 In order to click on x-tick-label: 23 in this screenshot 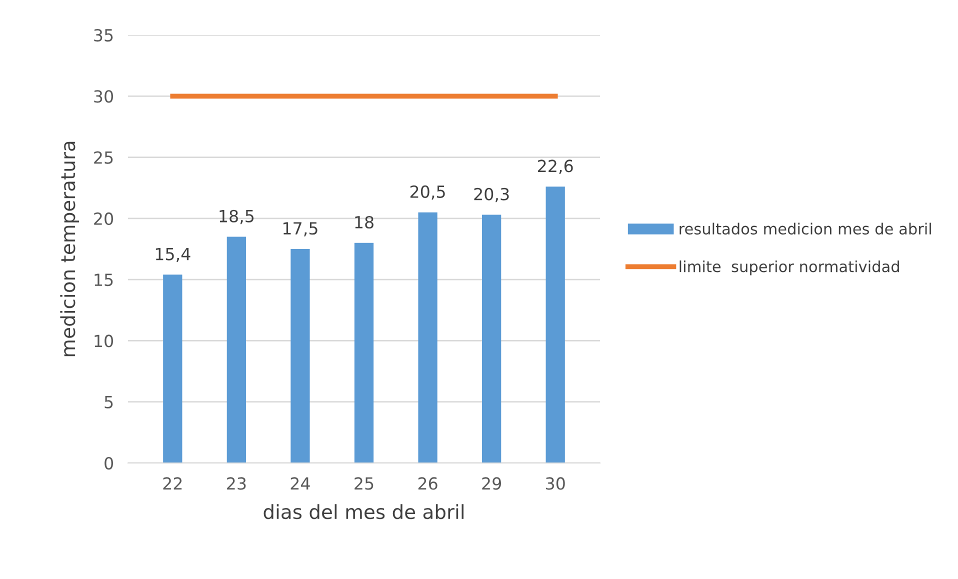, I will do `click(236, 483)`.